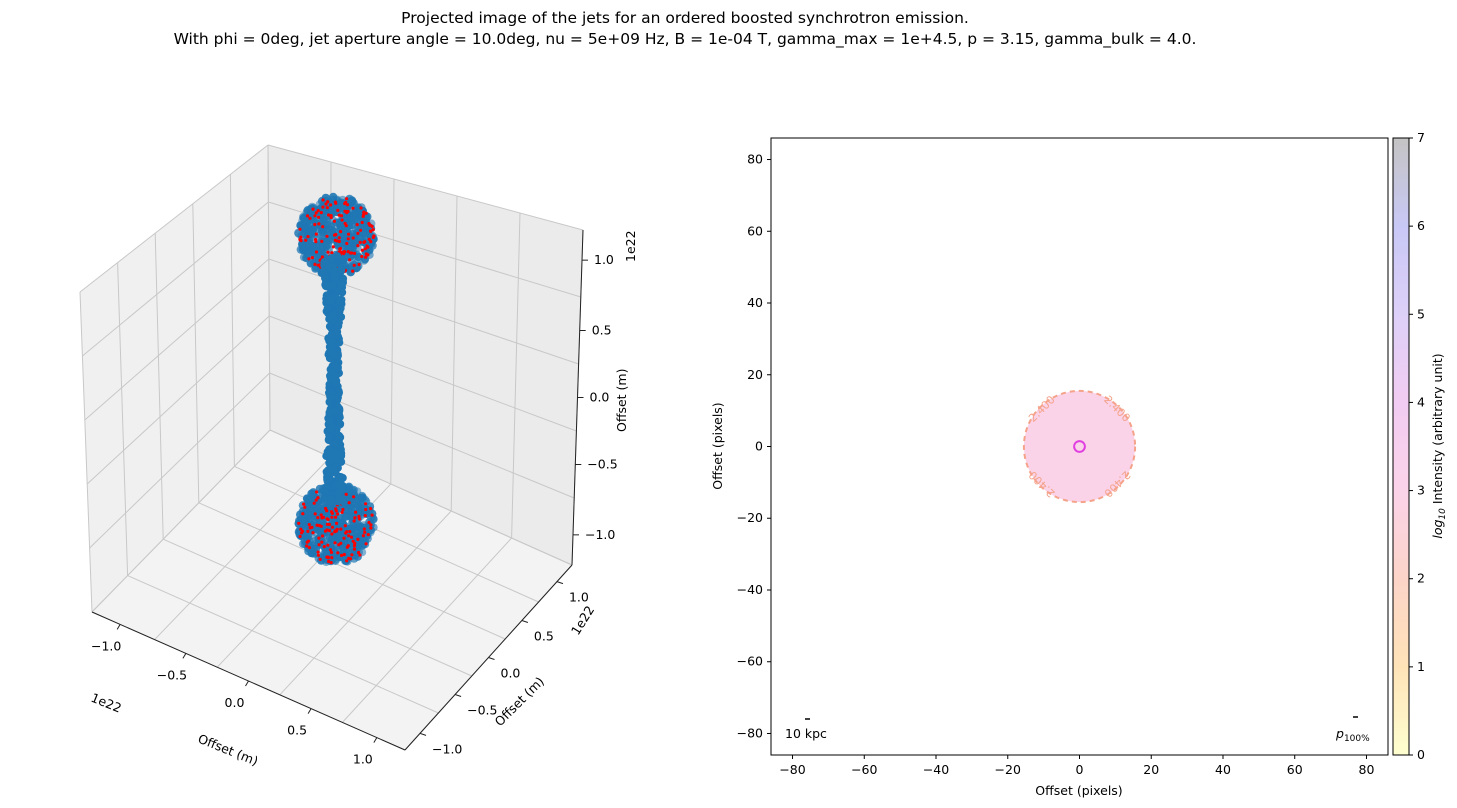  What do you see at coordinates (755, 159) in the screenshot?
I see `y-tick-label: 80` at bounding box center [755, 159].